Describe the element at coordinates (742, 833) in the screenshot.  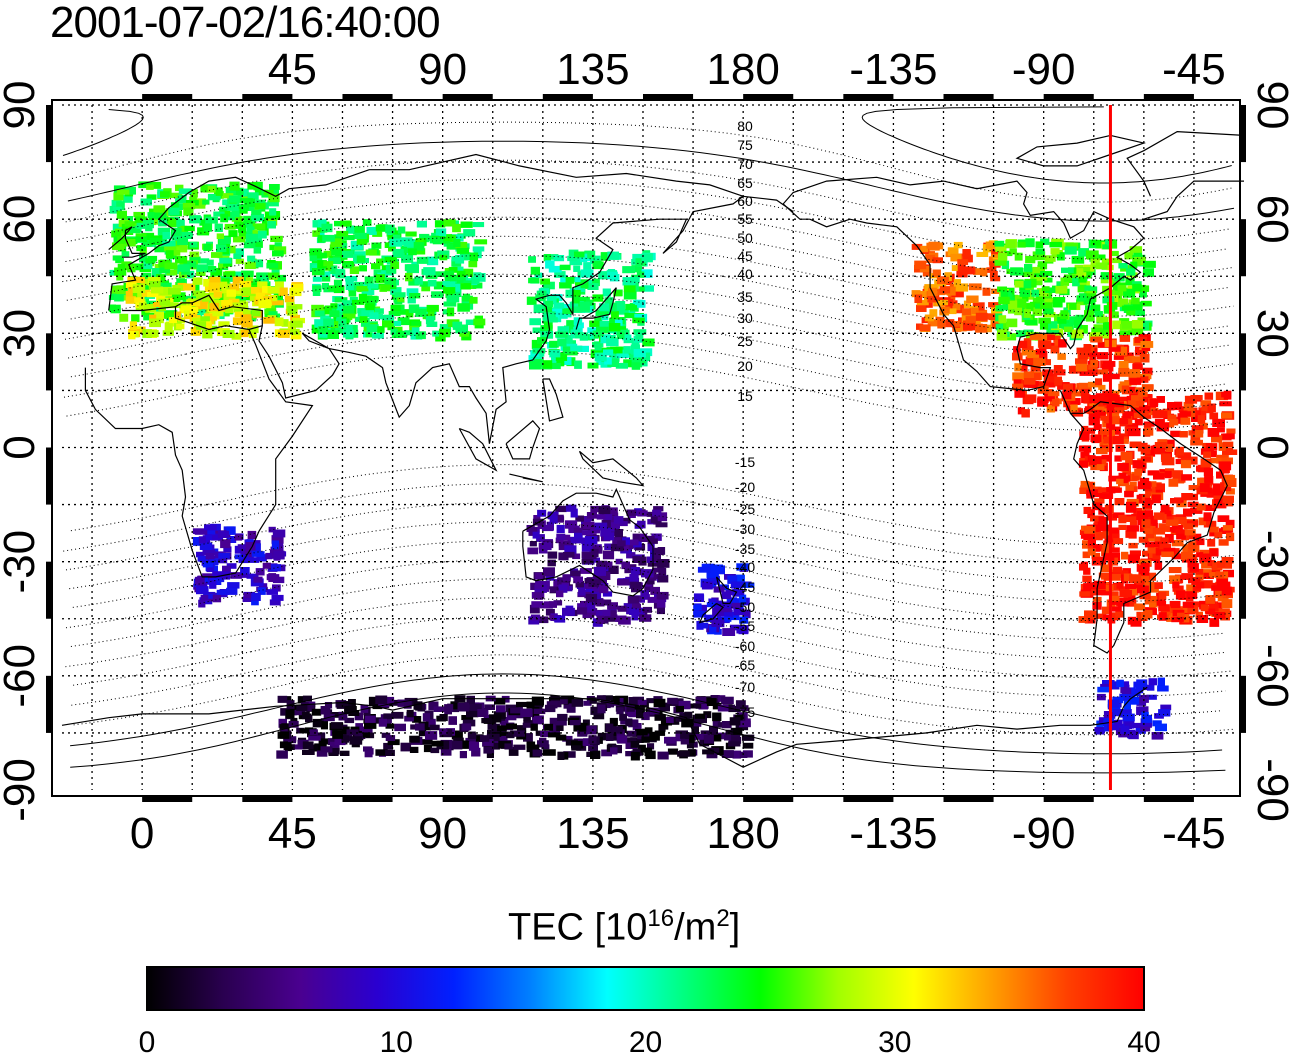
I see `lon-tick-bottom: 180` at that location.